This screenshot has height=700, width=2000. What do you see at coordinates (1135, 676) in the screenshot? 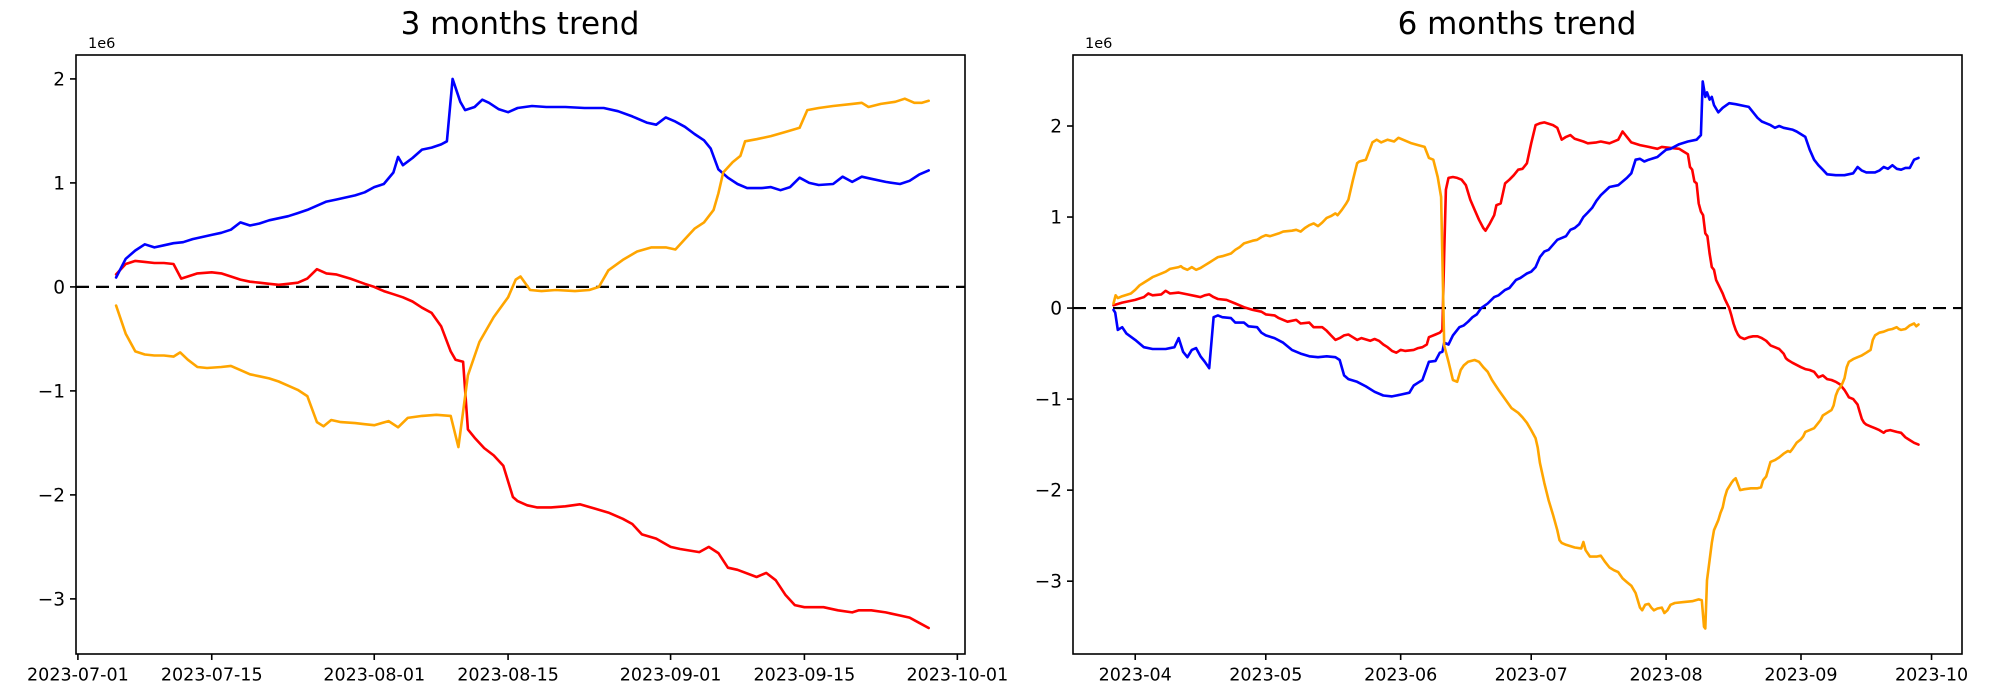
I see `x-tick-label: 2023-04` at bounding box center [1135, 676].